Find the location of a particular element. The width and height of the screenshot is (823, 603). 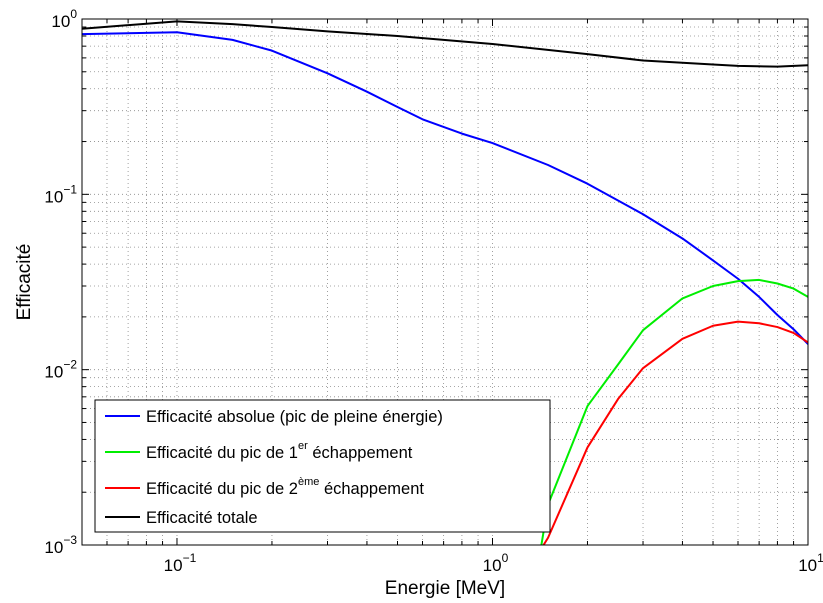

x-tick-label: 10⁻¹ is located at coordinates (180, 563).